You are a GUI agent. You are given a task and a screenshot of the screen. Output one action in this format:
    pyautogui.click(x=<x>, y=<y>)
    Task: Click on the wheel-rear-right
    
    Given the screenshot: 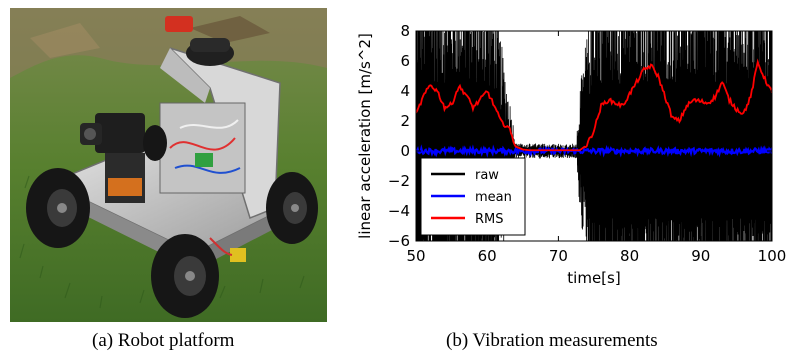 What is the action you would take?
    pyautogui.click(x=292, y=208)
    